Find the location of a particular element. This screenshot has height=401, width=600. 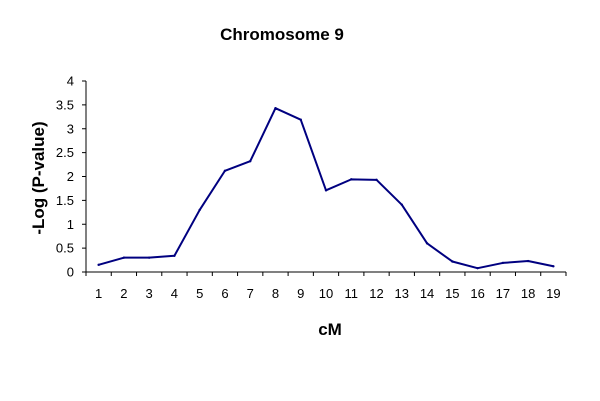

x-tick-label: 16 is located at coordinates (477, 293).